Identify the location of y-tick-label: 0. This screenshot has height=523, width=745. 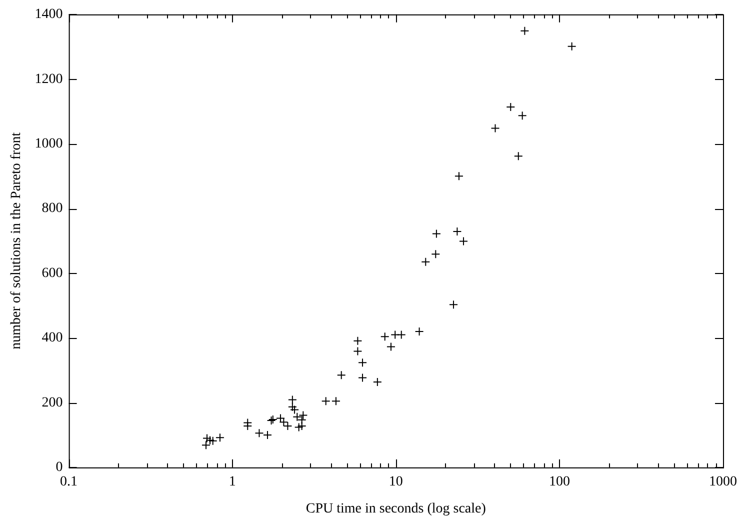
(59, 468).